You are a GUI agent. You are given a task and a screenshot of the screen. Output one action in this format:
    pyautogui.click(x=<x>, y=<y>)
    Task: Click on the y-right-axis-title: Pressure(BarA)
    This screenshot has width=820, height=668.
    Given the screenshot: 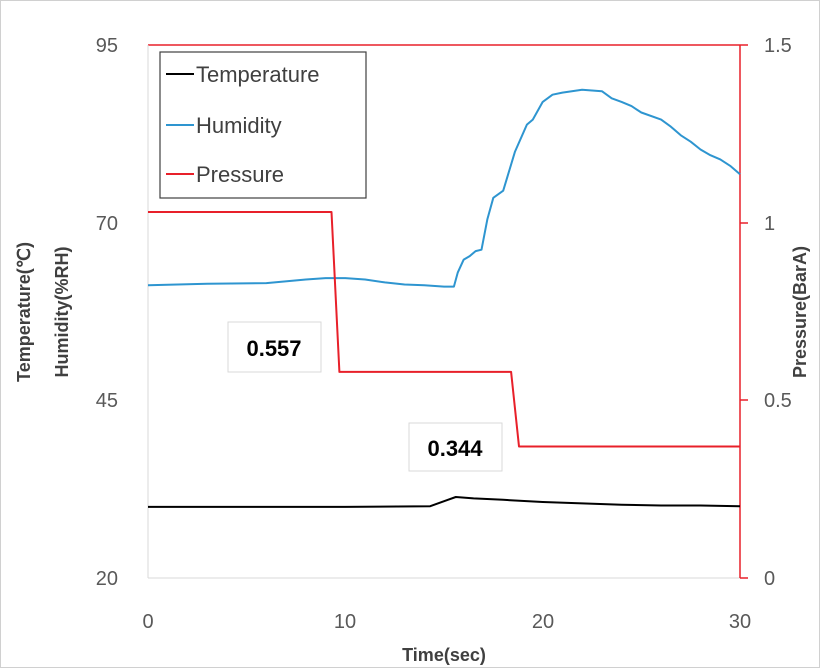 What is the action you would take?
    pyautogui.click(x=800, y=312)
    